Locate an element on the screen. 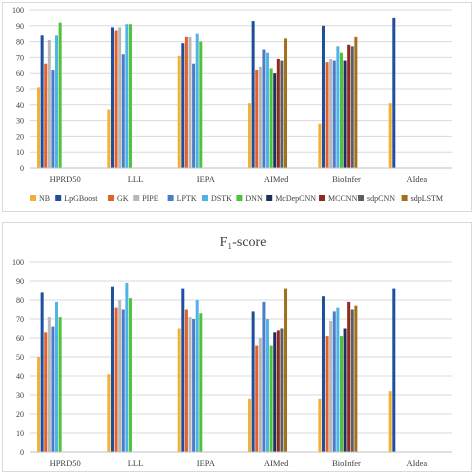 The image size is (474, 474). chart-1-bar-dnn-iepa is located at coordinates (201, 382).